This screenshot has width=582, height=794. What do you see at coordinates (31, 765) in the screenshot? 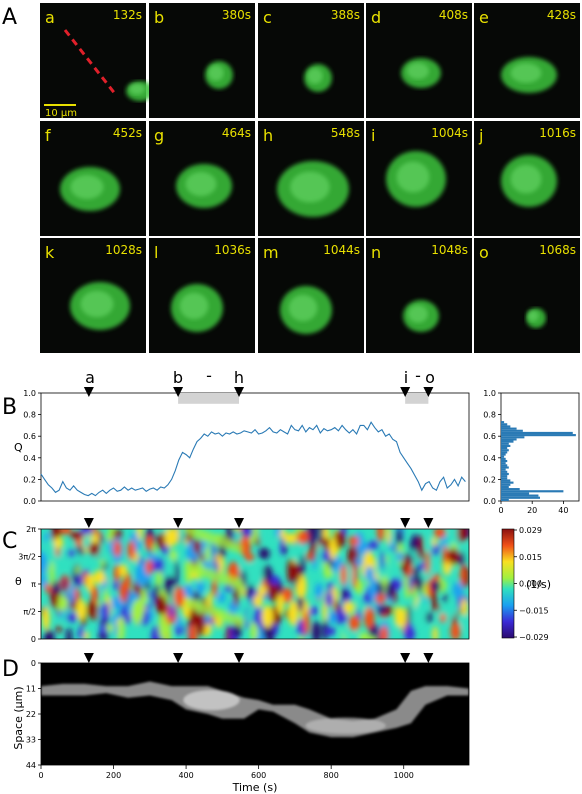
I see `space-tick-label: 44` at bounding box center [31, 765].